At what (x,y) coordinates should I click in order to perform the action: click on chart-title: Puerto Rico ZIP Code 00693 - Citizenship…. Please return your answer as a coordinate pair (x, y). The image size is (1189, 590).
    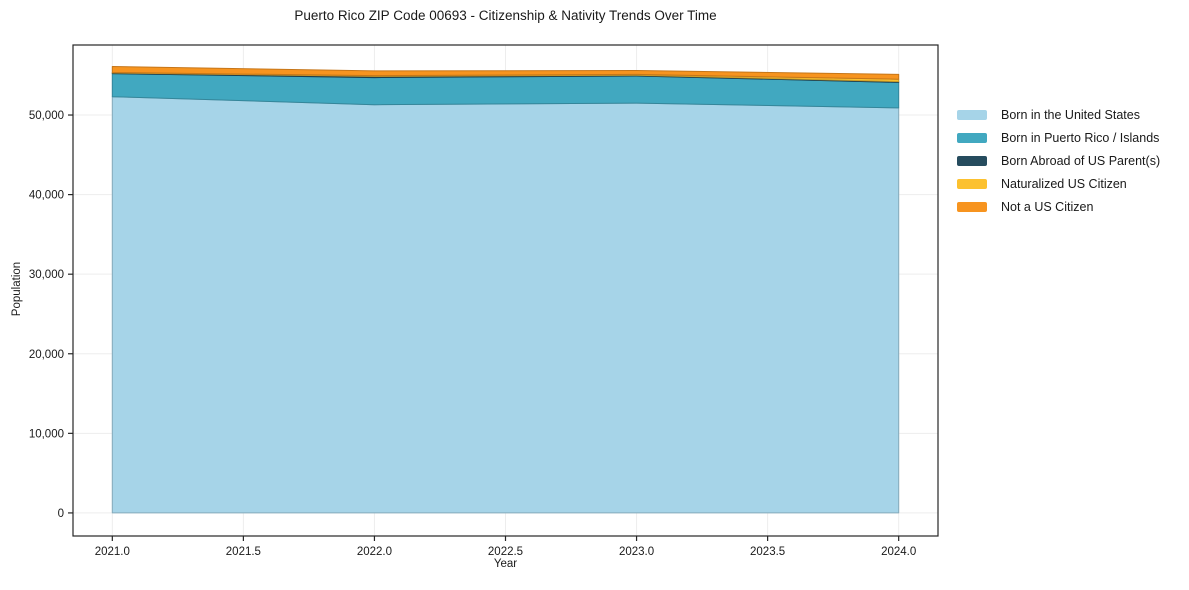
    Looking at the image, I should click on (505, 15).